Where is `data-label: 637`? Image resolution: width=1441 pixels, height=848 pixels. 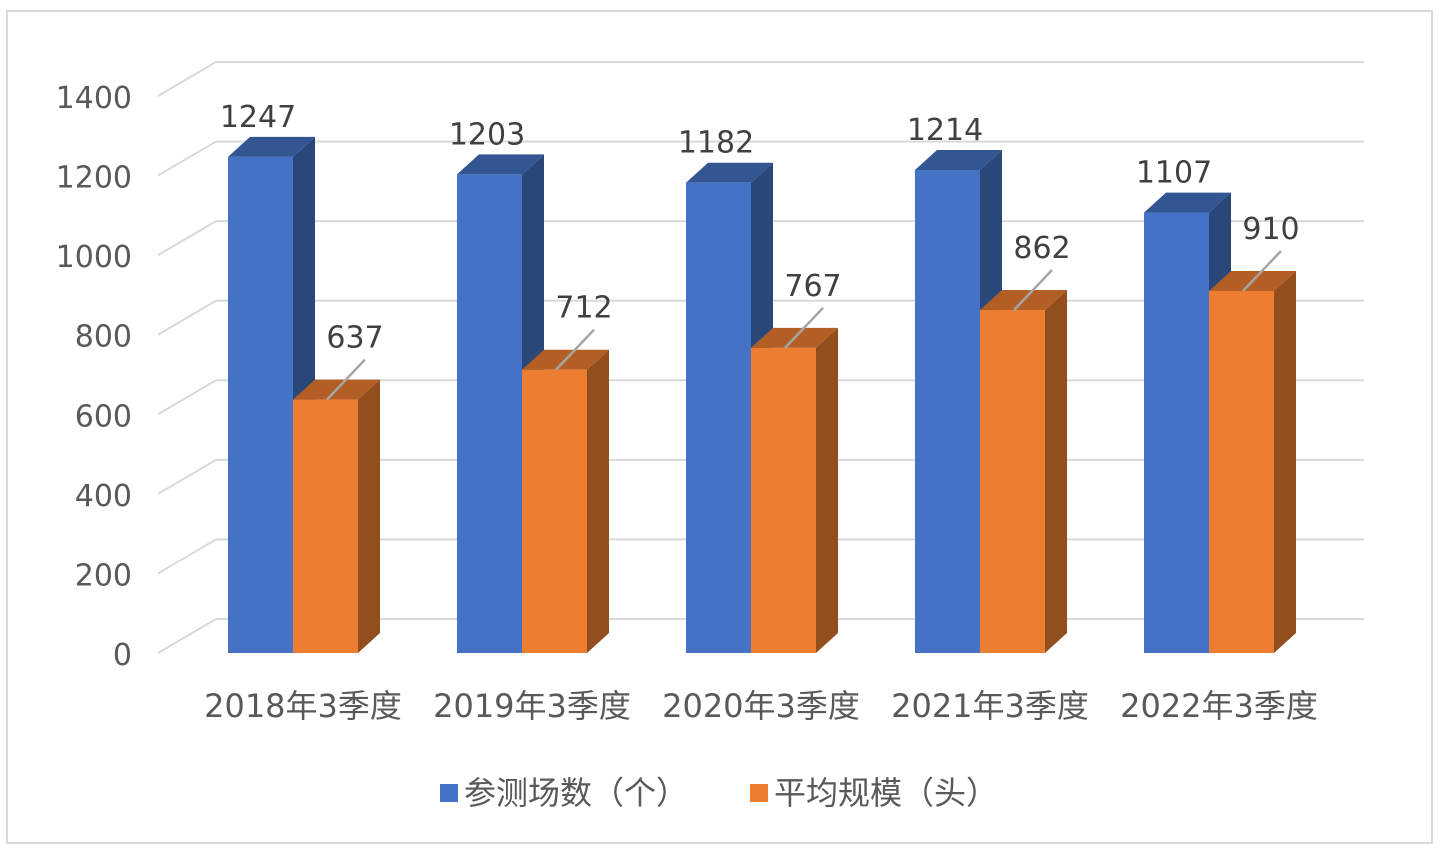
data-label: 637 is located at coordinates (354, 338).